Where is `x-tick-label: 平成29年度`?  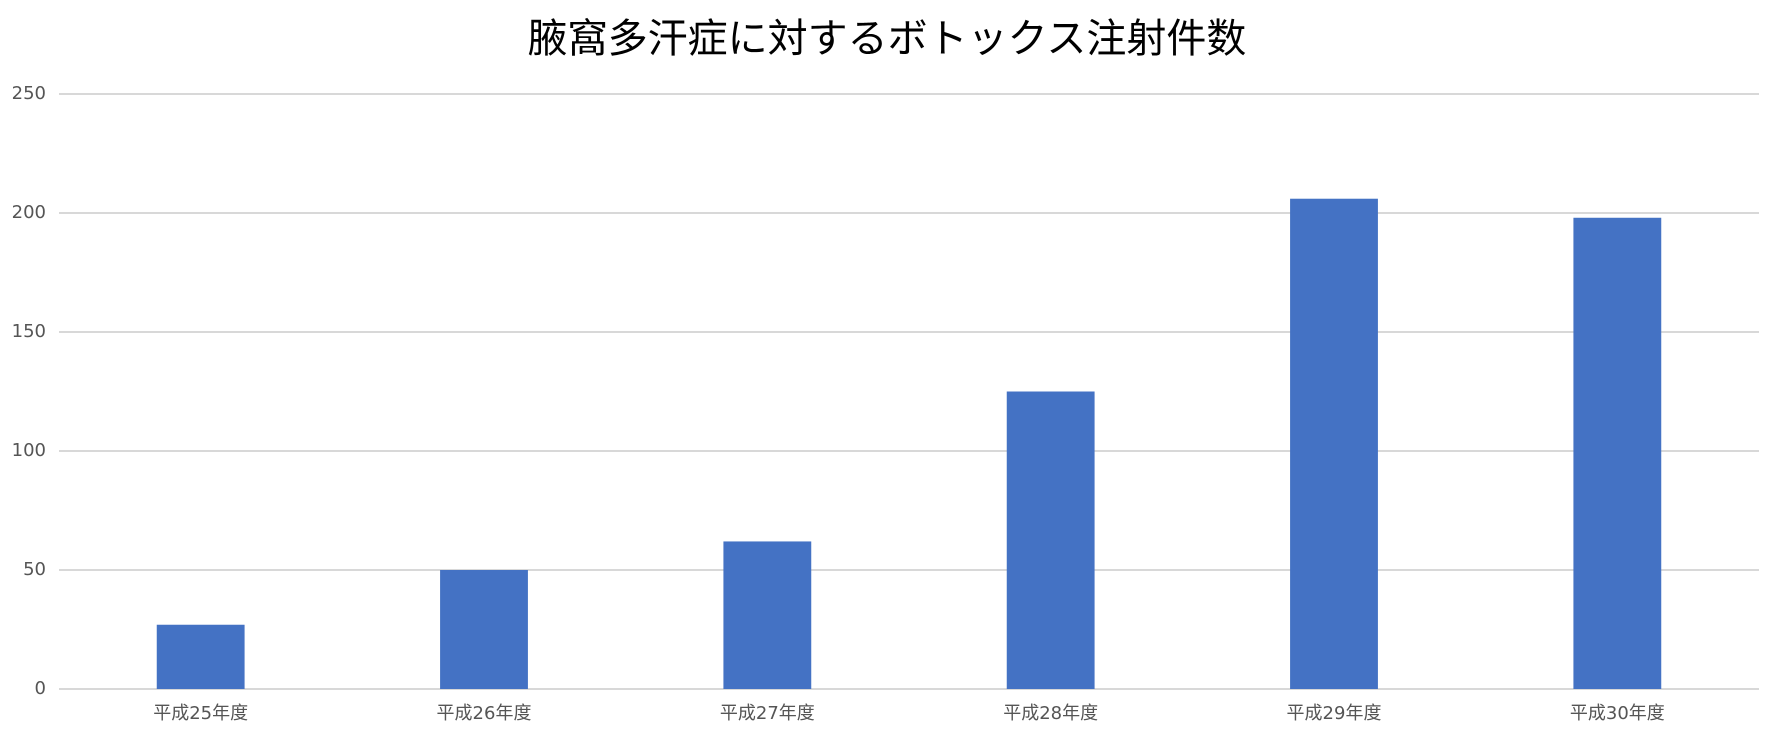 x-tick-label: 平成29年度 is located at coordinates (1334, 713).